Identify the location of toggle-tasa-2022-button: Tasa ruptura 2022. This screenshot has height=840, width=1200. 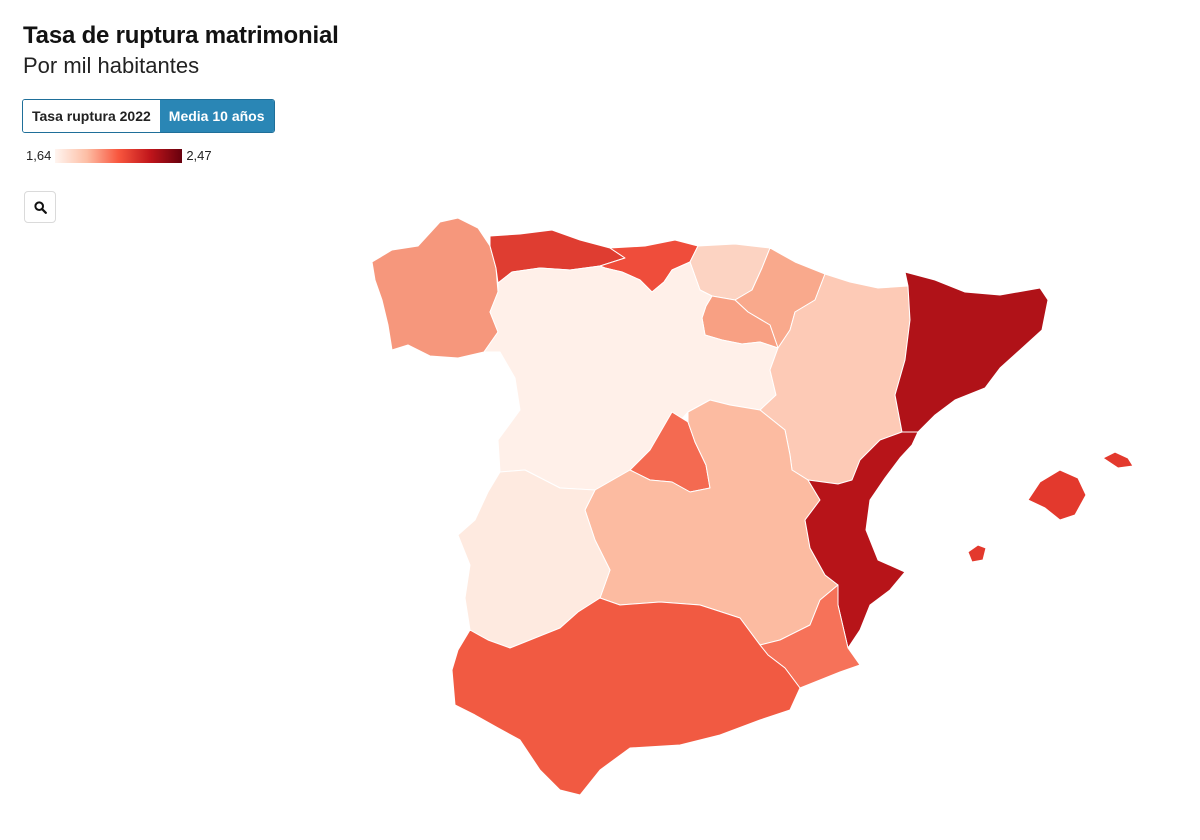
(91, 116).